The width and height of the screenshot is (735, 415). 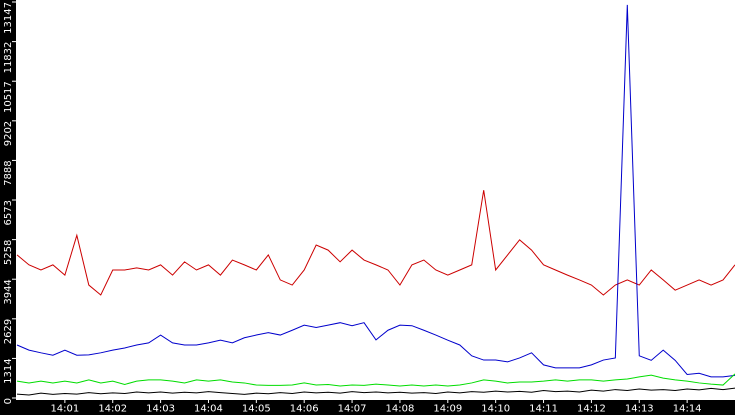 What do you see at coordinates (367, 407) in the screenshot?
I see `x-axis-strip` at bounding box center [367, 407].